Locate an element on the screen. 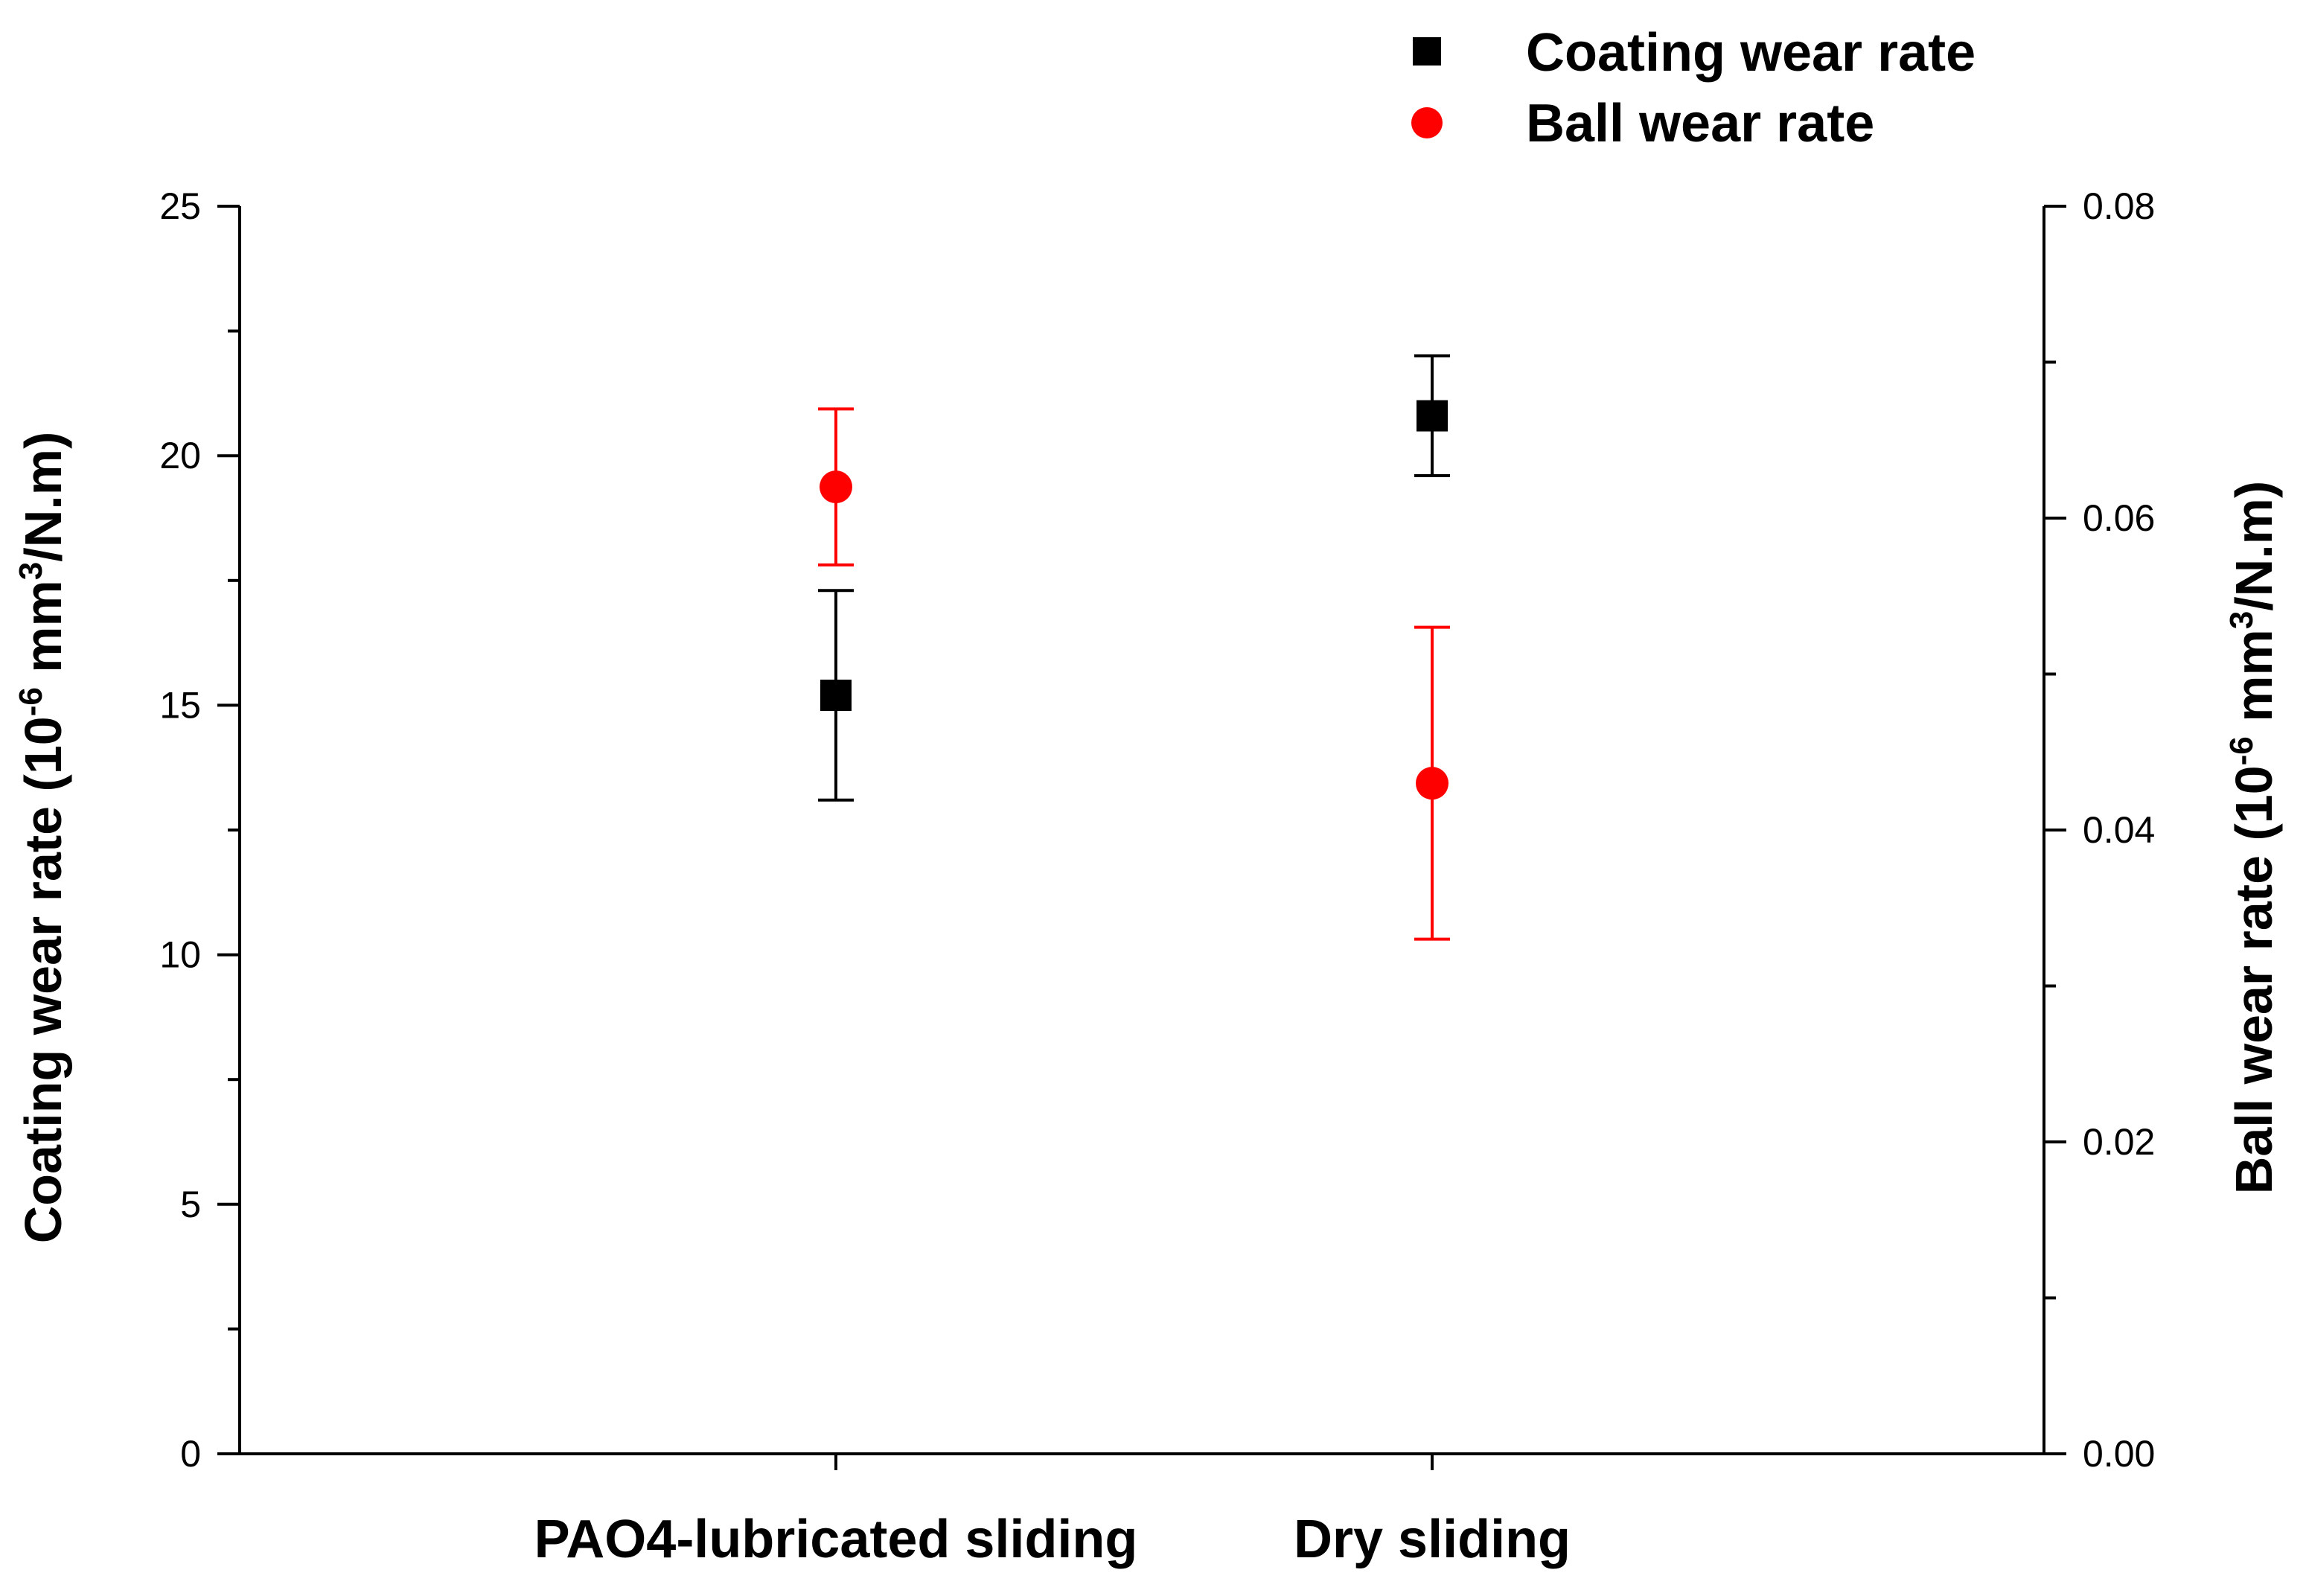  left-tick-label: 5 is located at coordinates (190, 1204).